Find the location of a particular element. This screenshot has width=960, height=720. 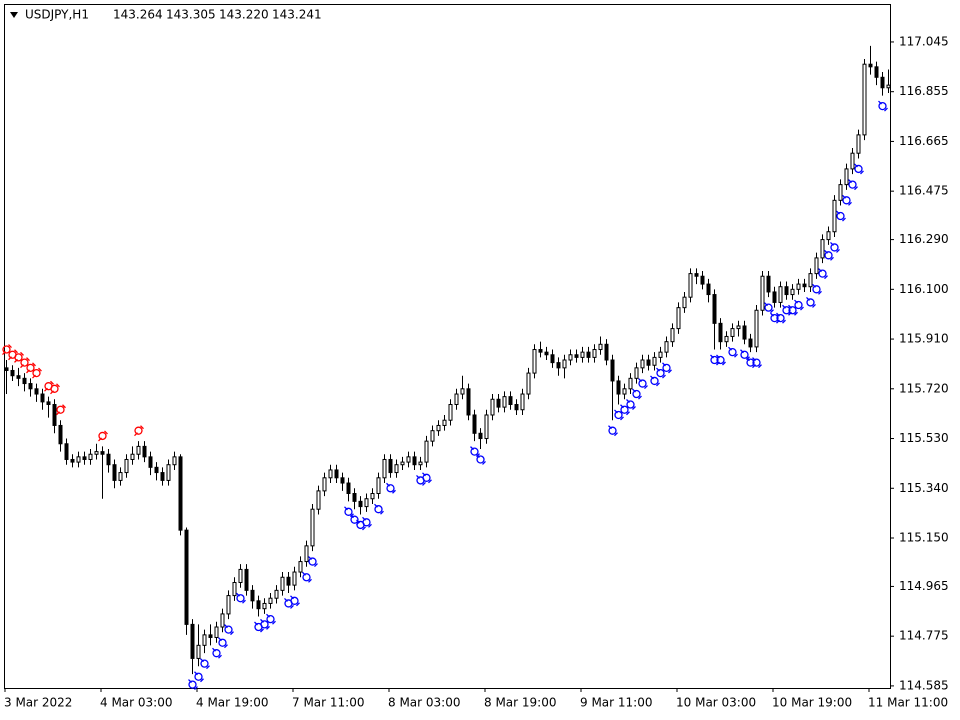

y-tick-label: 115.150 is located at coordinates (924, 538).